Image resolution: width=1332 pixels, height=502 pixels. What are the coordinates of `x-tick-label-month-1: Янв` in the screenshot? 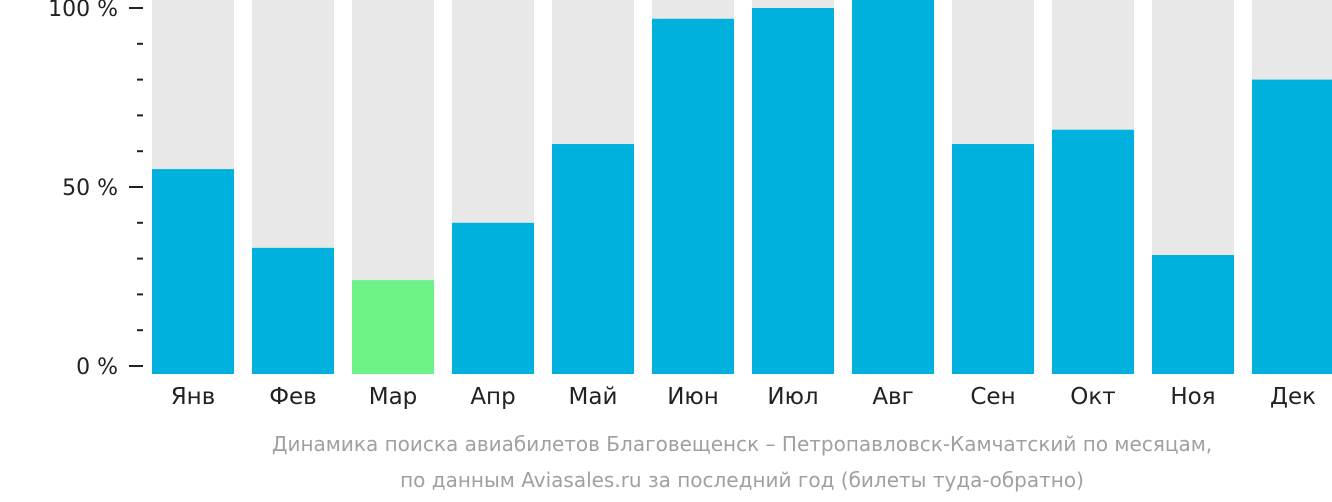 It's located at (193, 397).